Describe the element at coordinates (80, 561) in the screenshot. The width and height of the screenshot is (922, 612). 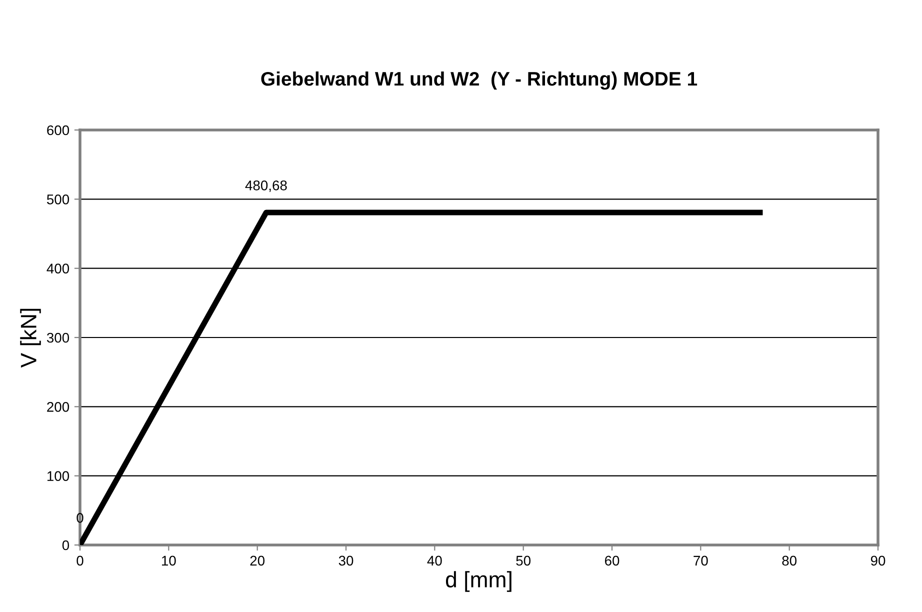
I see `x-tick-label: 0` at that location.